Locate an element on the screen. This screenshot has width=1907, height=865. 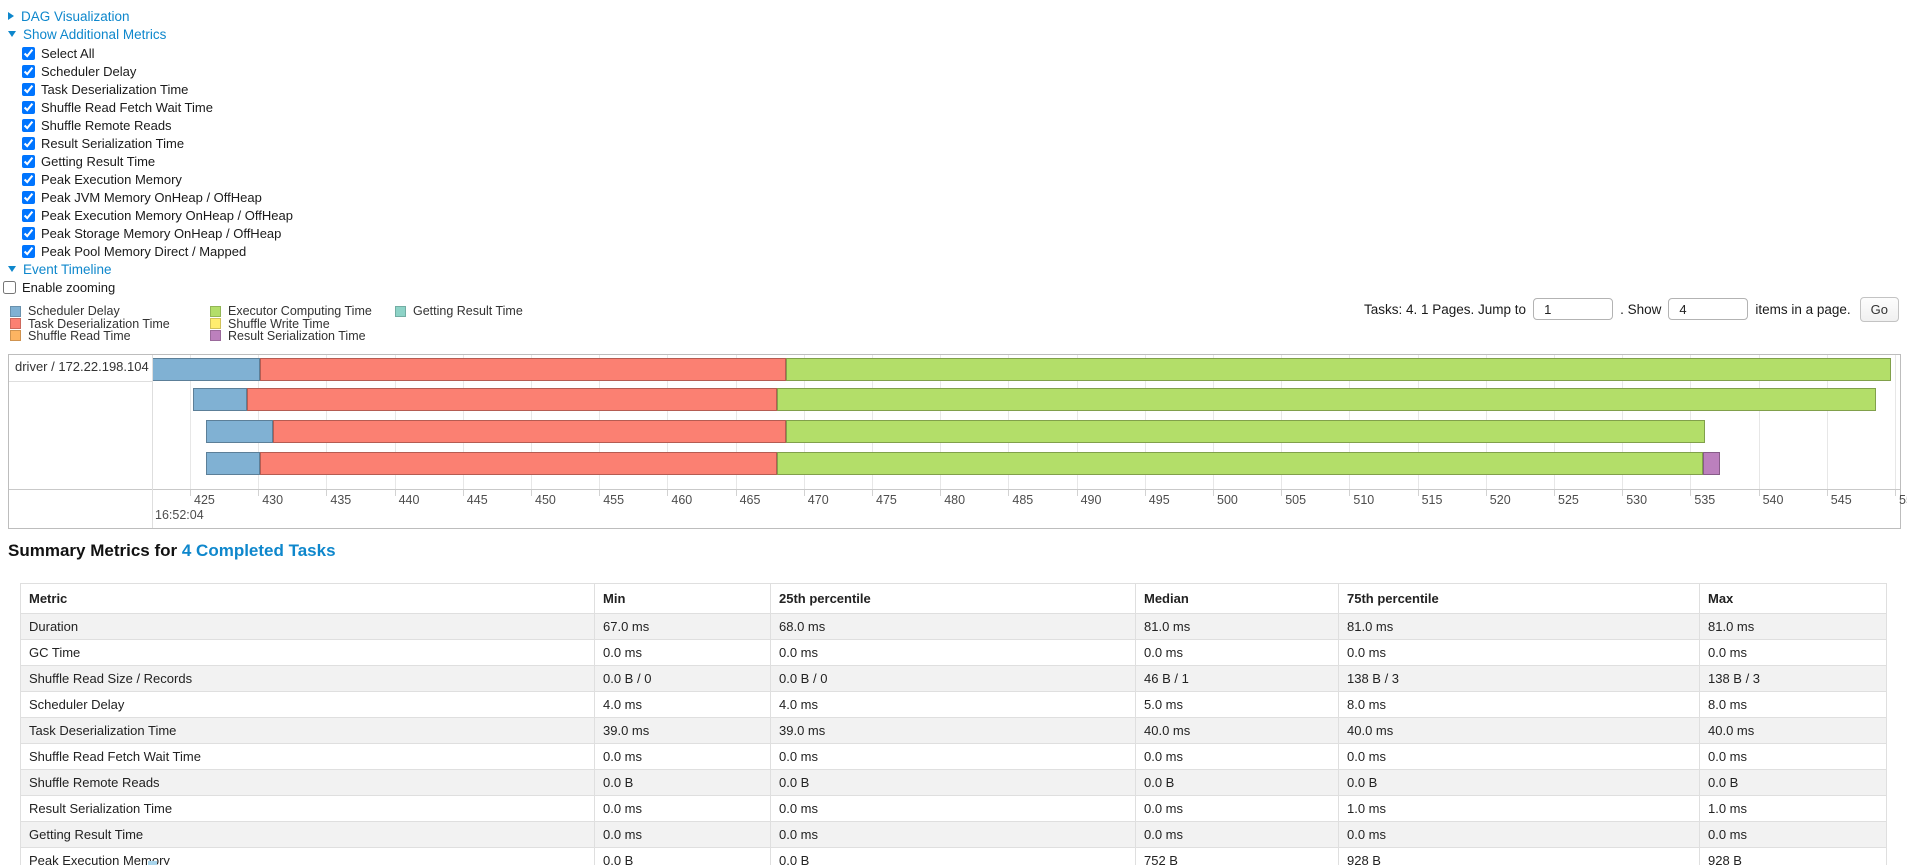
summary-column-header: Max is located at coordinates (1793, 598).